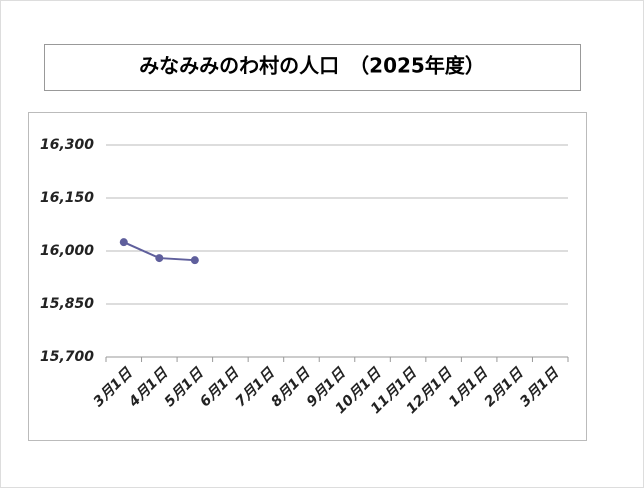  Describe the element at coordinates (67, 251) in the screenshot. I see `y-tick-label: 16,000` at that location.